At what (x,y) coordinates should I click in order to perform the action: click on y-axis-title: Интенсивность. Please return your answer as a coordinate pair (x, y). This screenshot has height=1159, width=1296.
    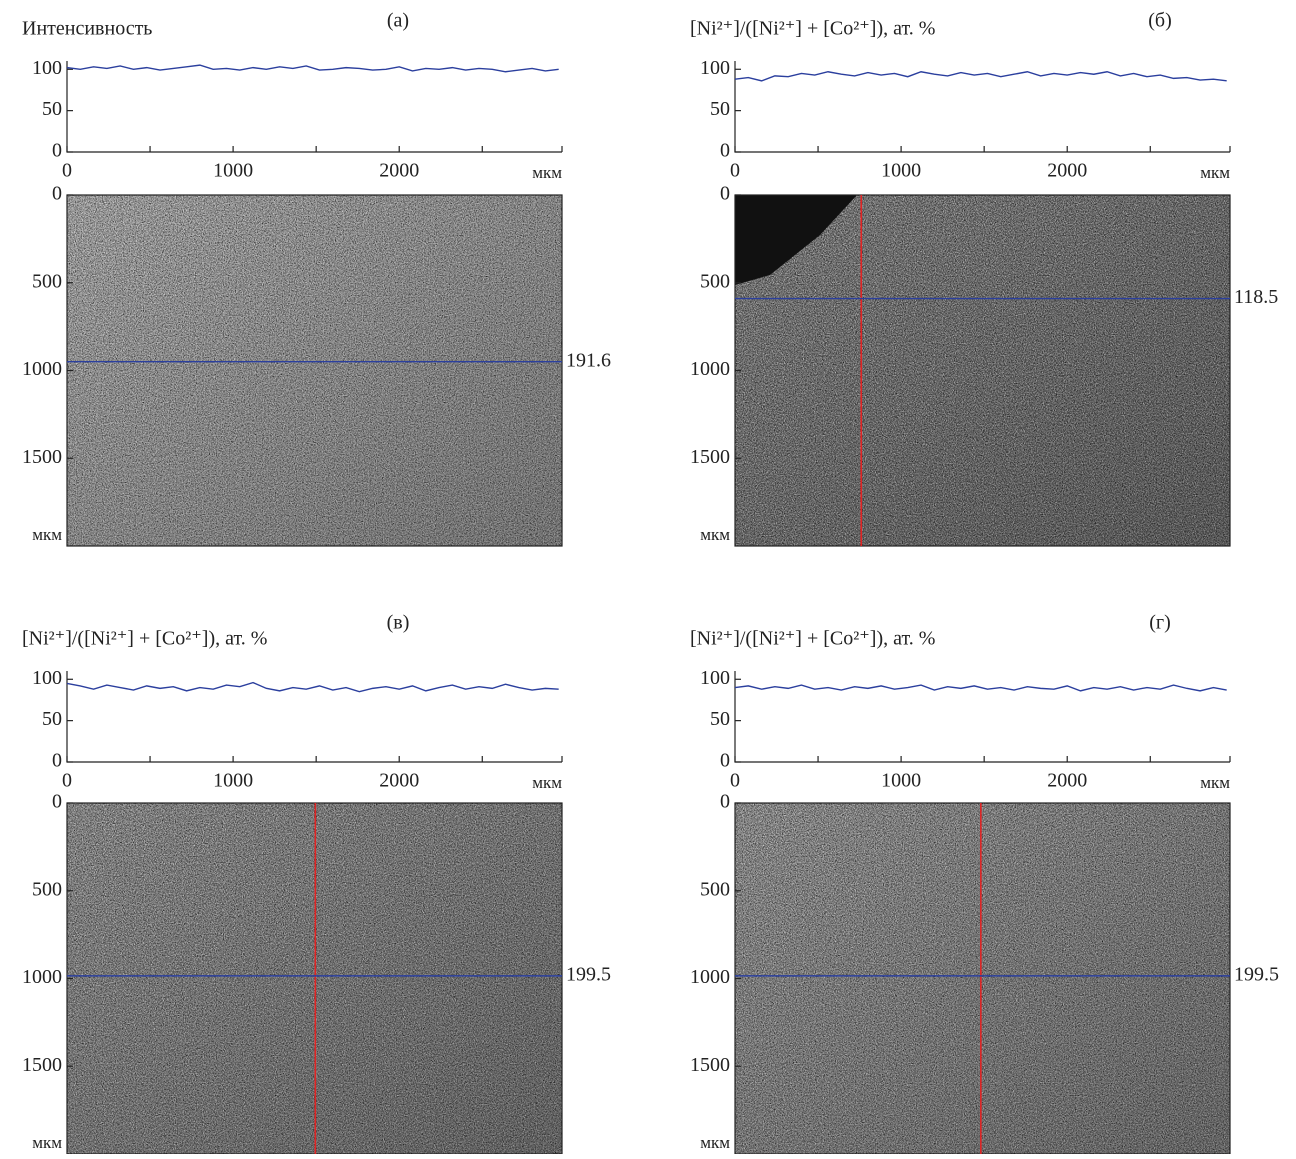
    Looking at the image, I should click on (87, 29).